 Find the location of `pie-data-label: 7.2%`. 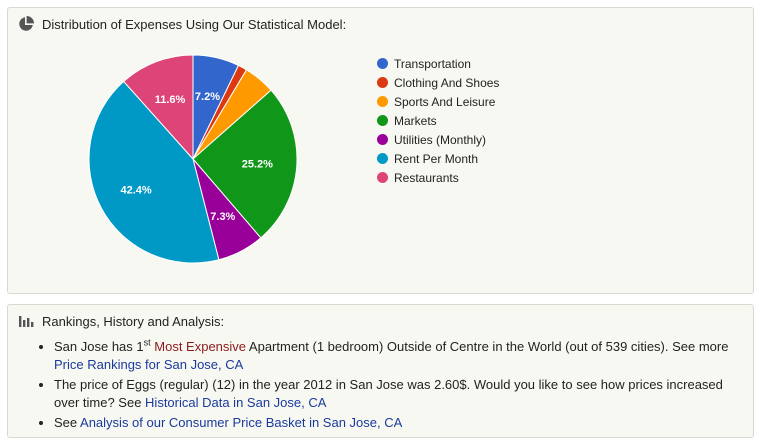

pie-data-label: 7.2% is located at coordinates (207, 97).